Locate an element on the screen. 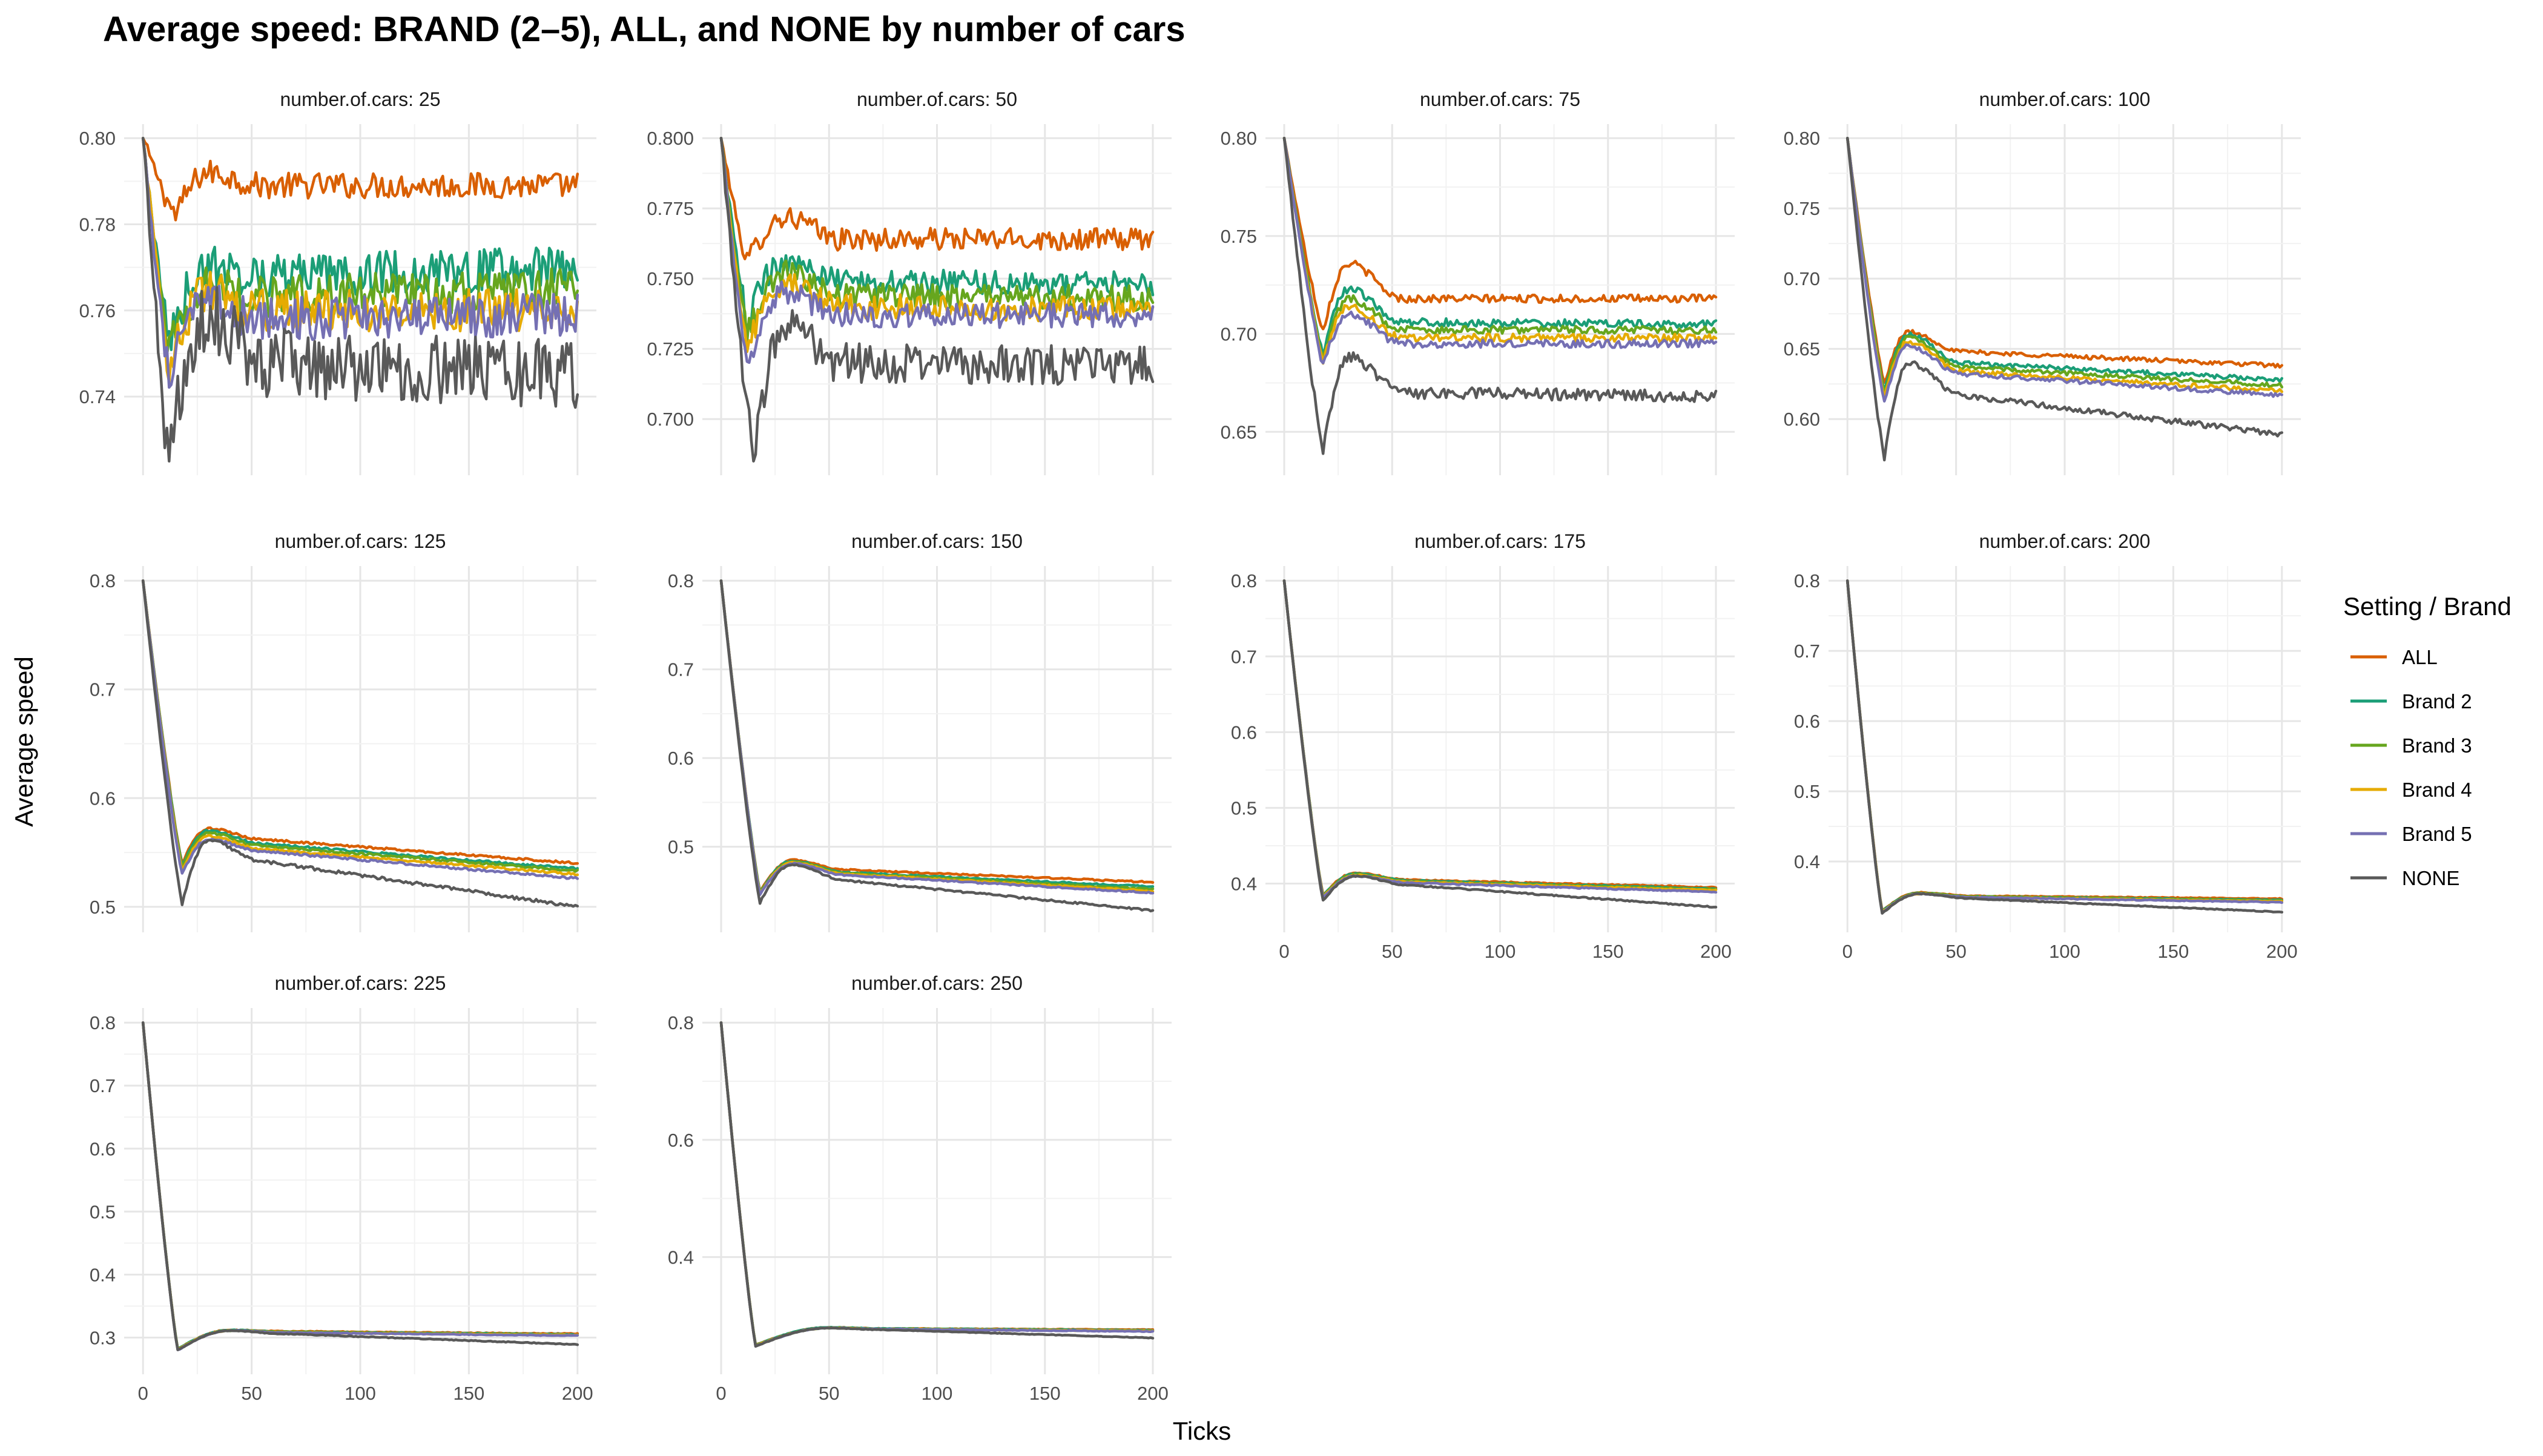 The width and height of the screenshot is (2543, 1456). y-tick-label: 0.700 is located at coordinates (670, 419).